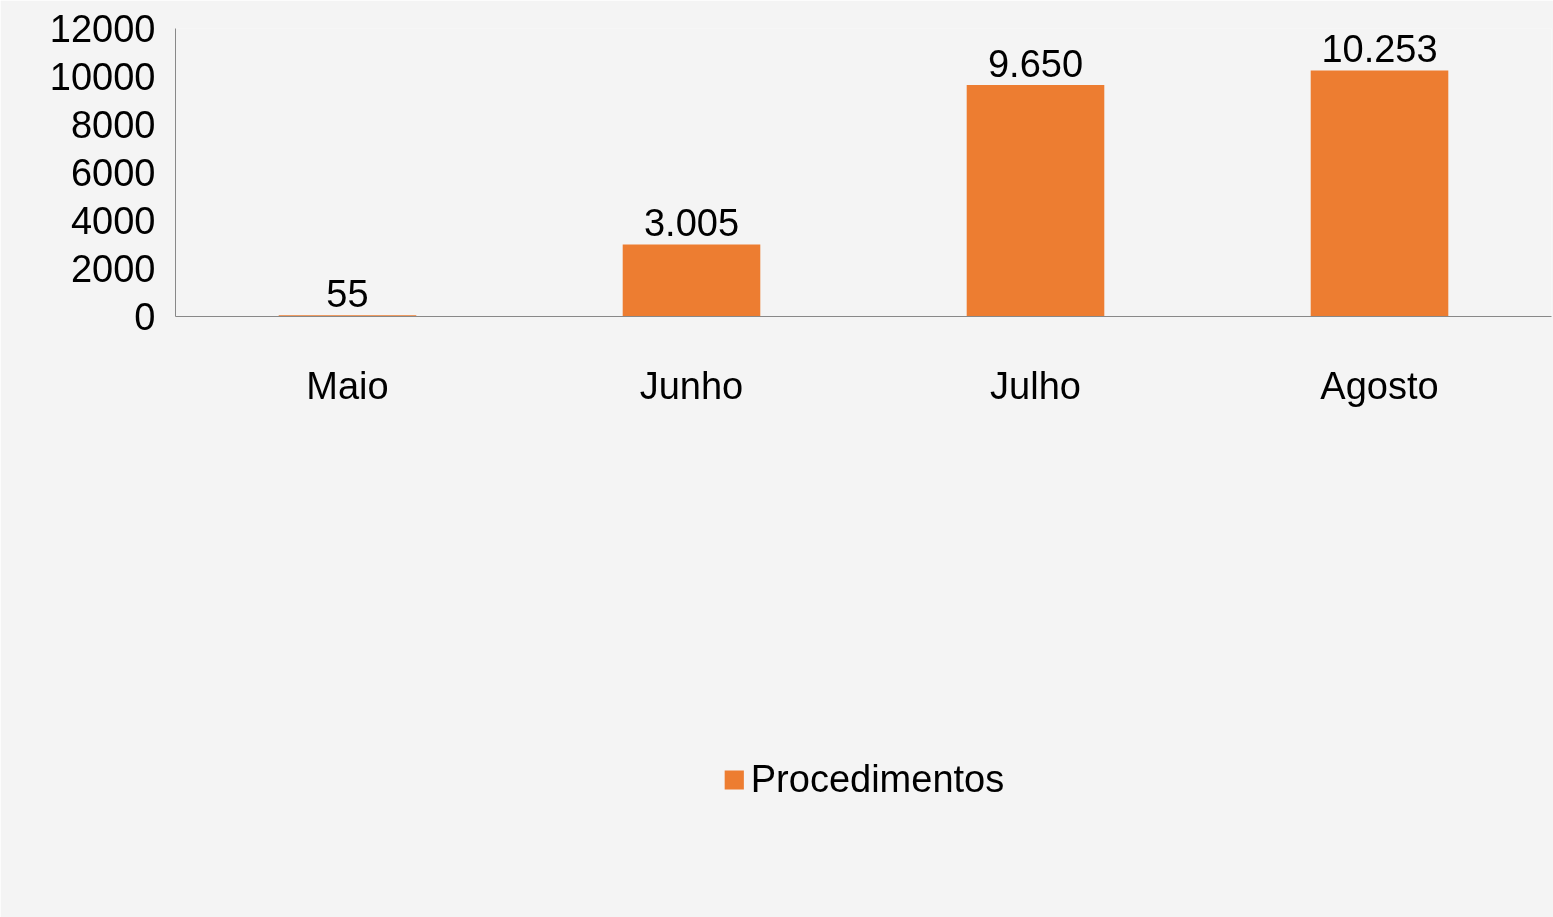  What do you see at coordinates (102, 29) in the screenshot?
I see `y-tick-label: 12000` at bounding box center [102, 29].